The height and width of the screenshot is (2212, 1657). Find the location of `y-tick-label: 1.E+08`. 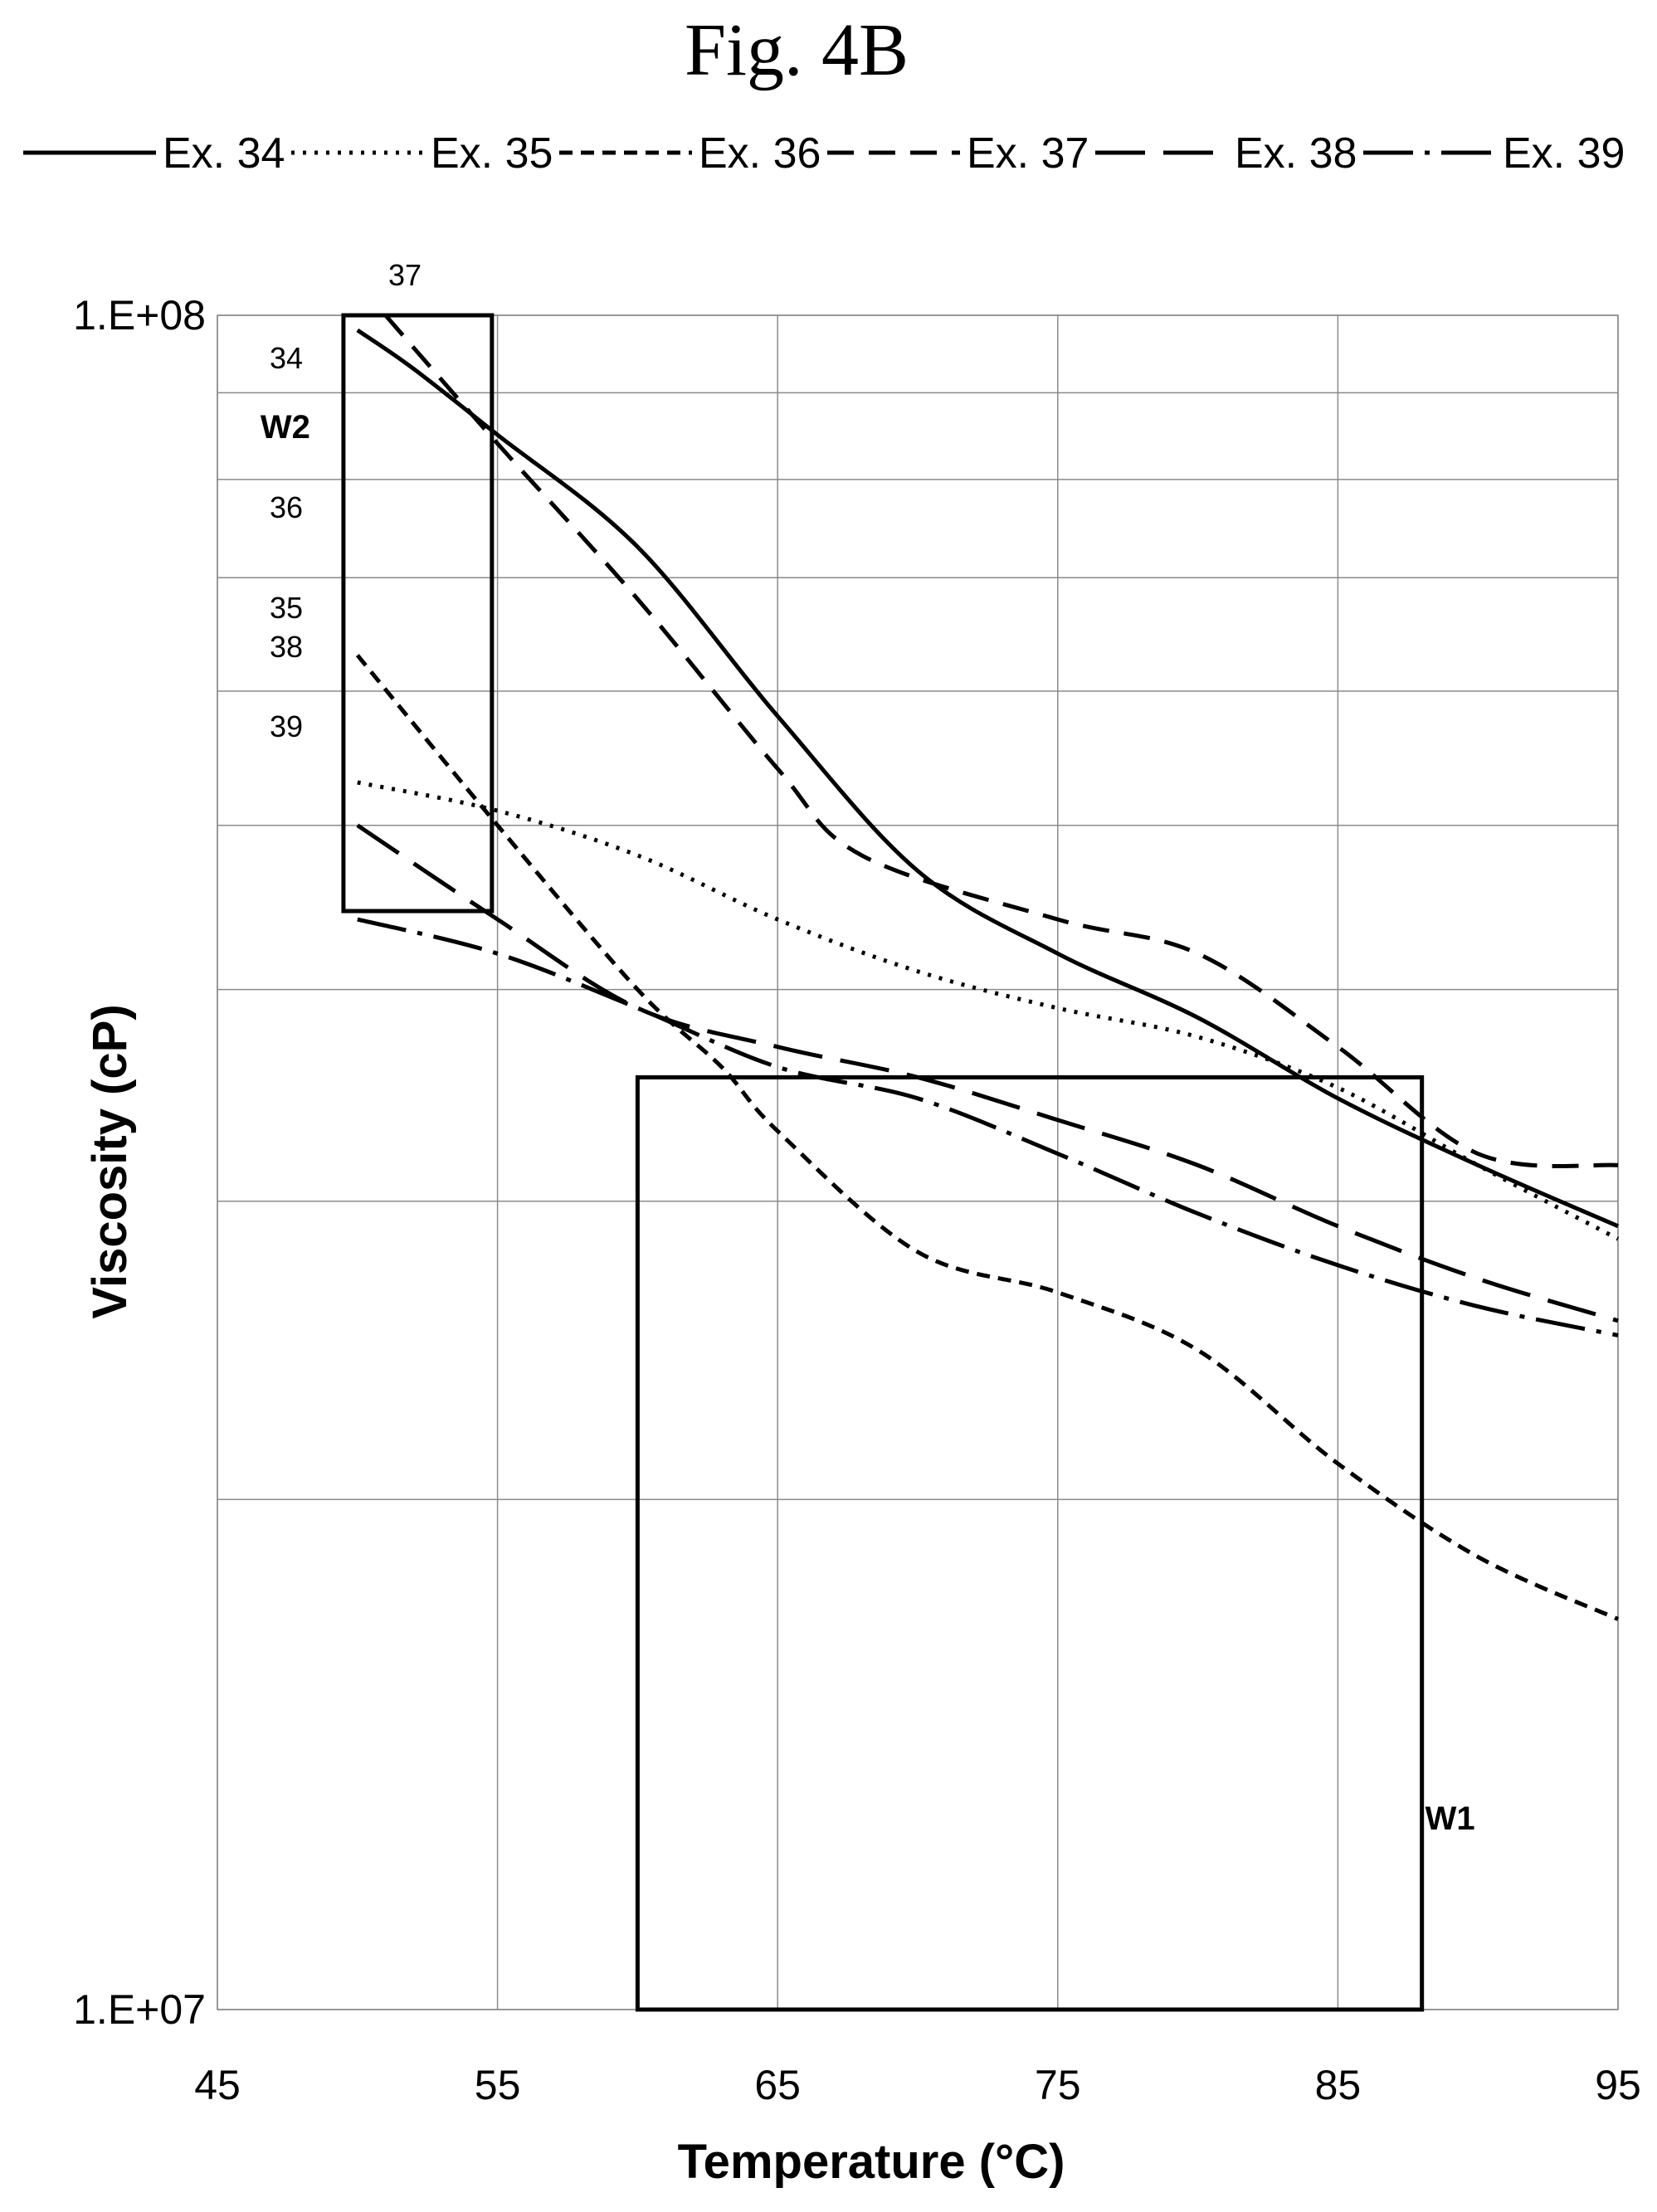

y-tick-label: 1.E+08 is located at coordinates (139, 315).